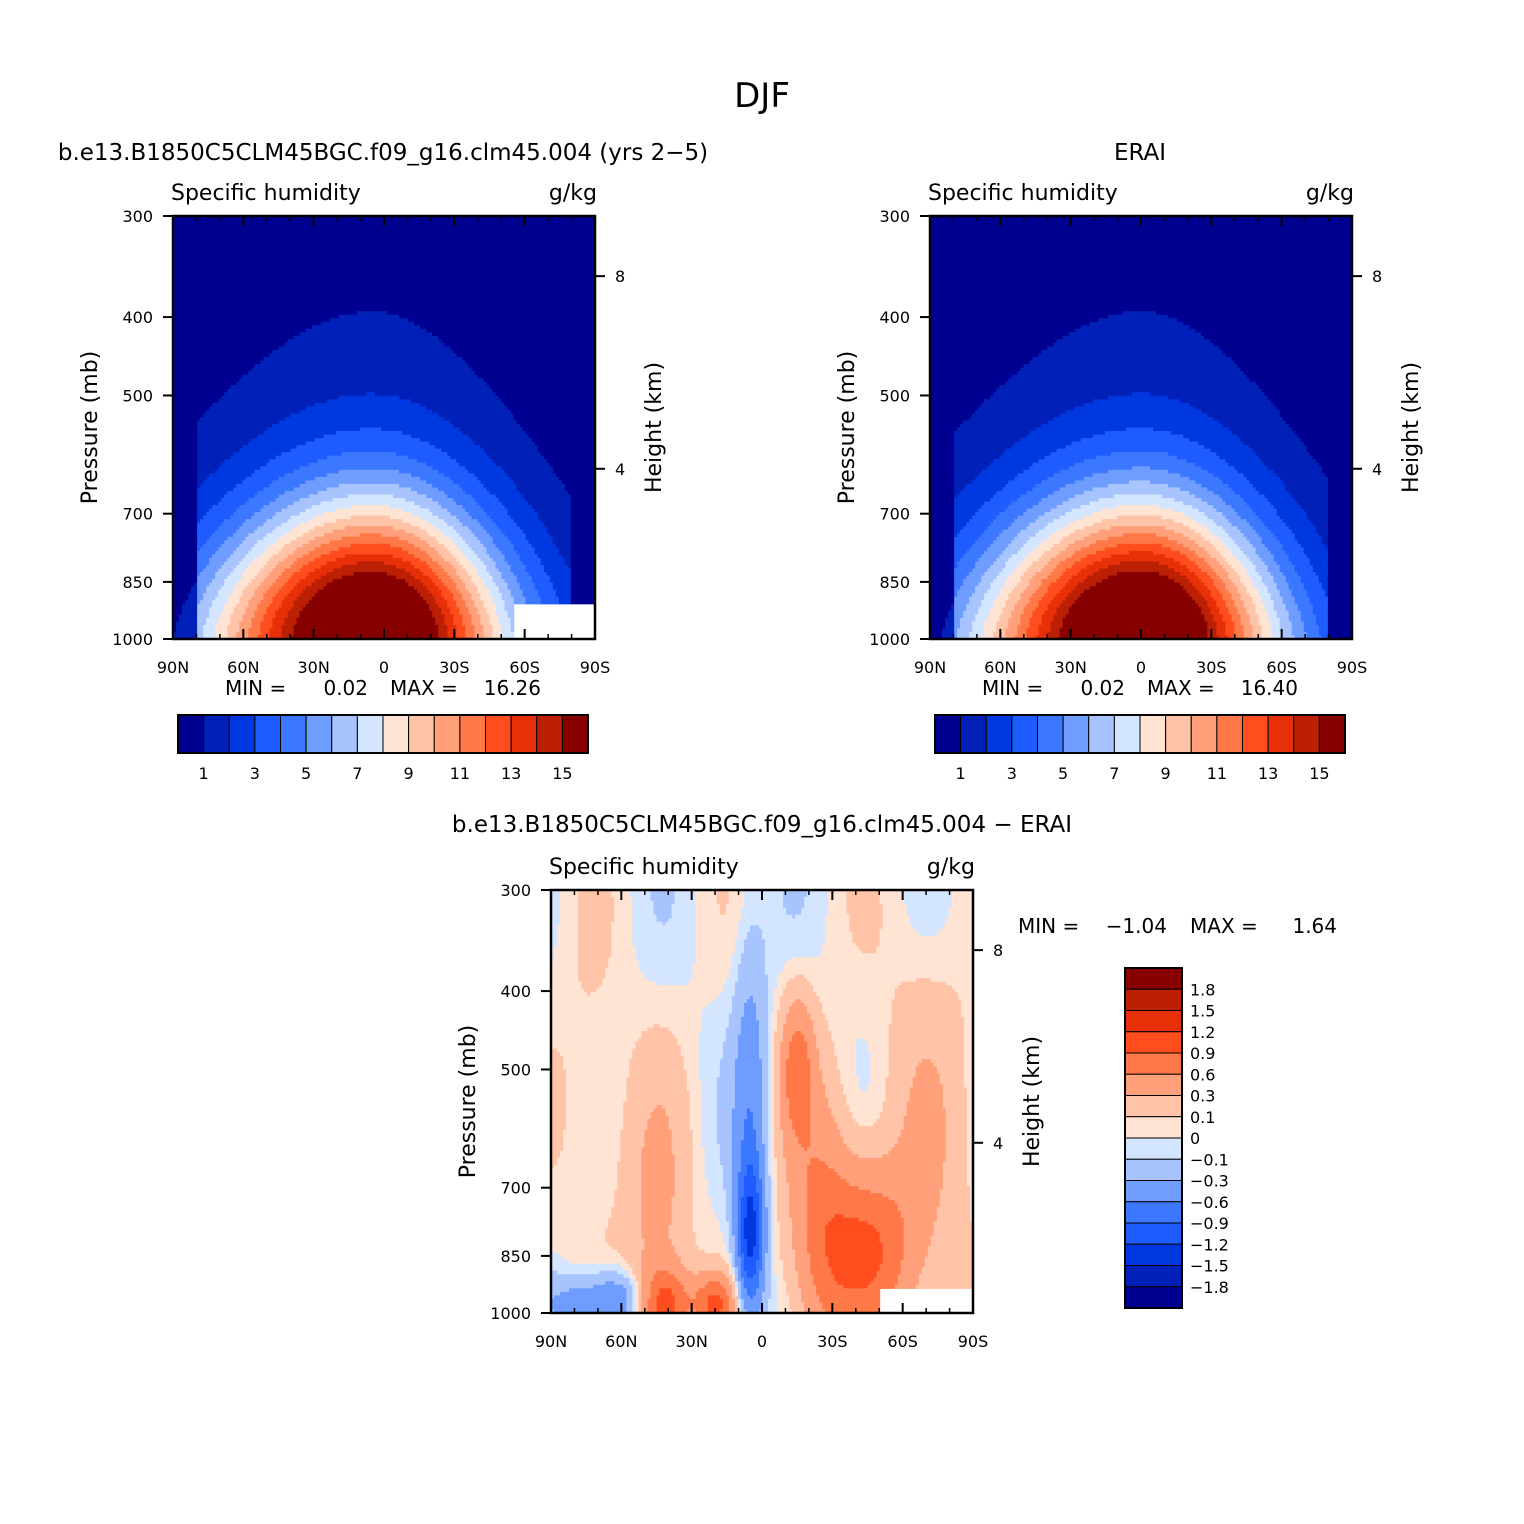 This screenshot has width=1524, height=1524. I want to click on variable-label: Specific humidity, so click(1023, 193).